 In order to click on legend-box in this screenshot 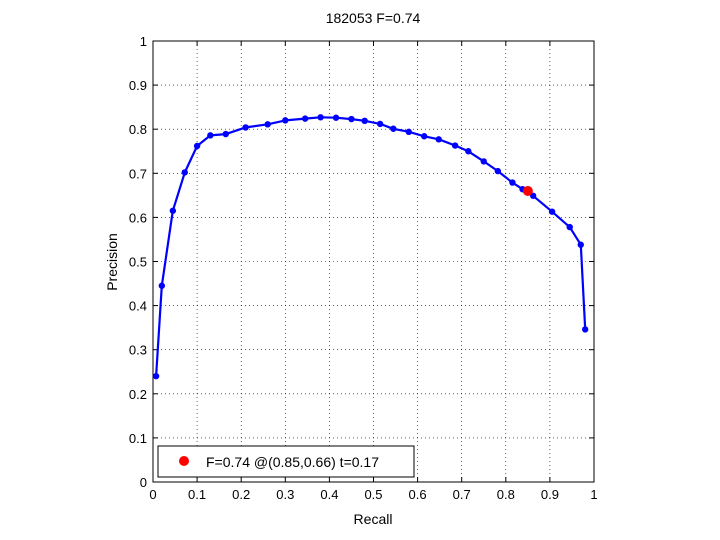, I will do `click(286, 461)`.